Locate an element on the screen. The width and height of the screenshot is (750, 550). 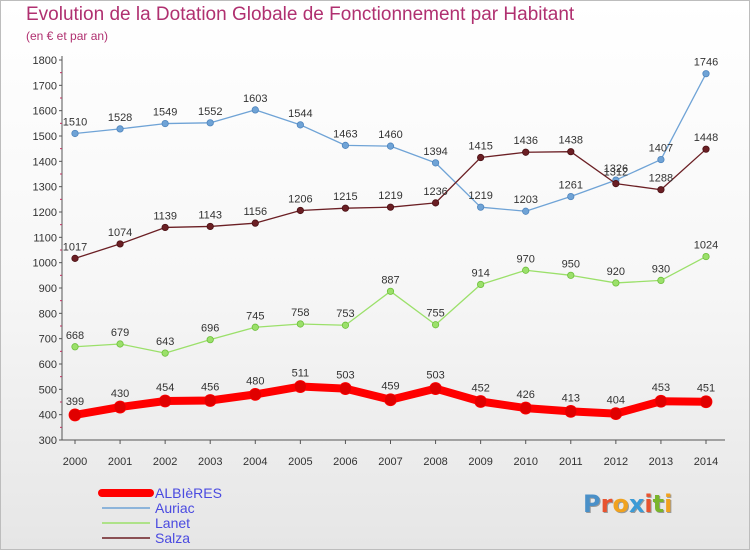
data-label-auriac: 1203 is located at coordinates (525, 200).